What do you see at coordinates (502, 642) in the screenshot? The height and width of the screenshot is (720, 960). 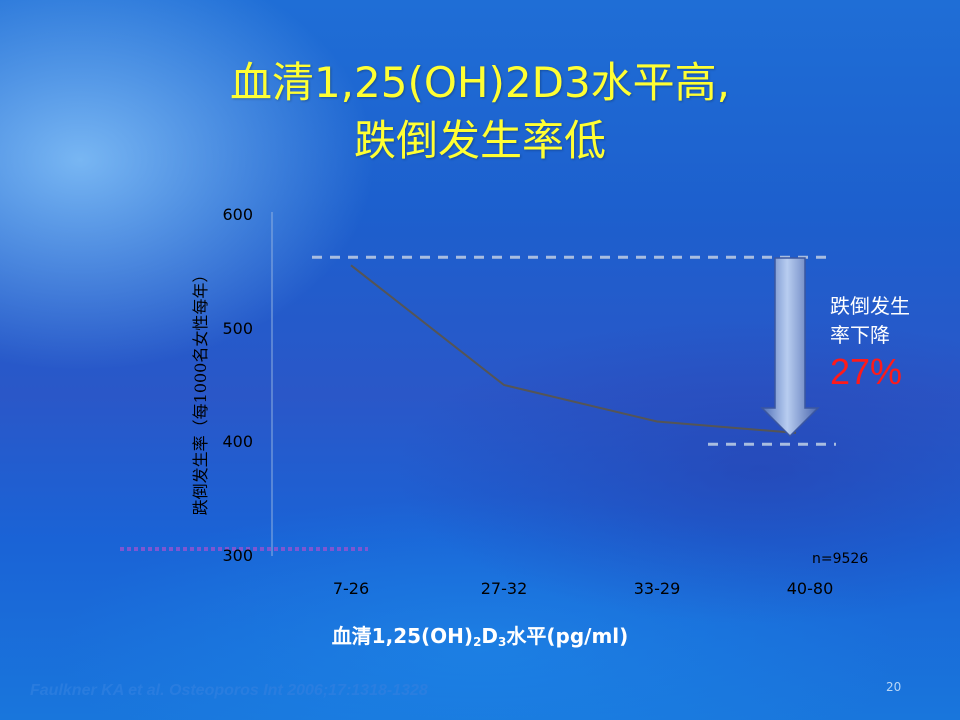 I see `x-axis-label-sub2: 3` at bounding box center [502, 642].